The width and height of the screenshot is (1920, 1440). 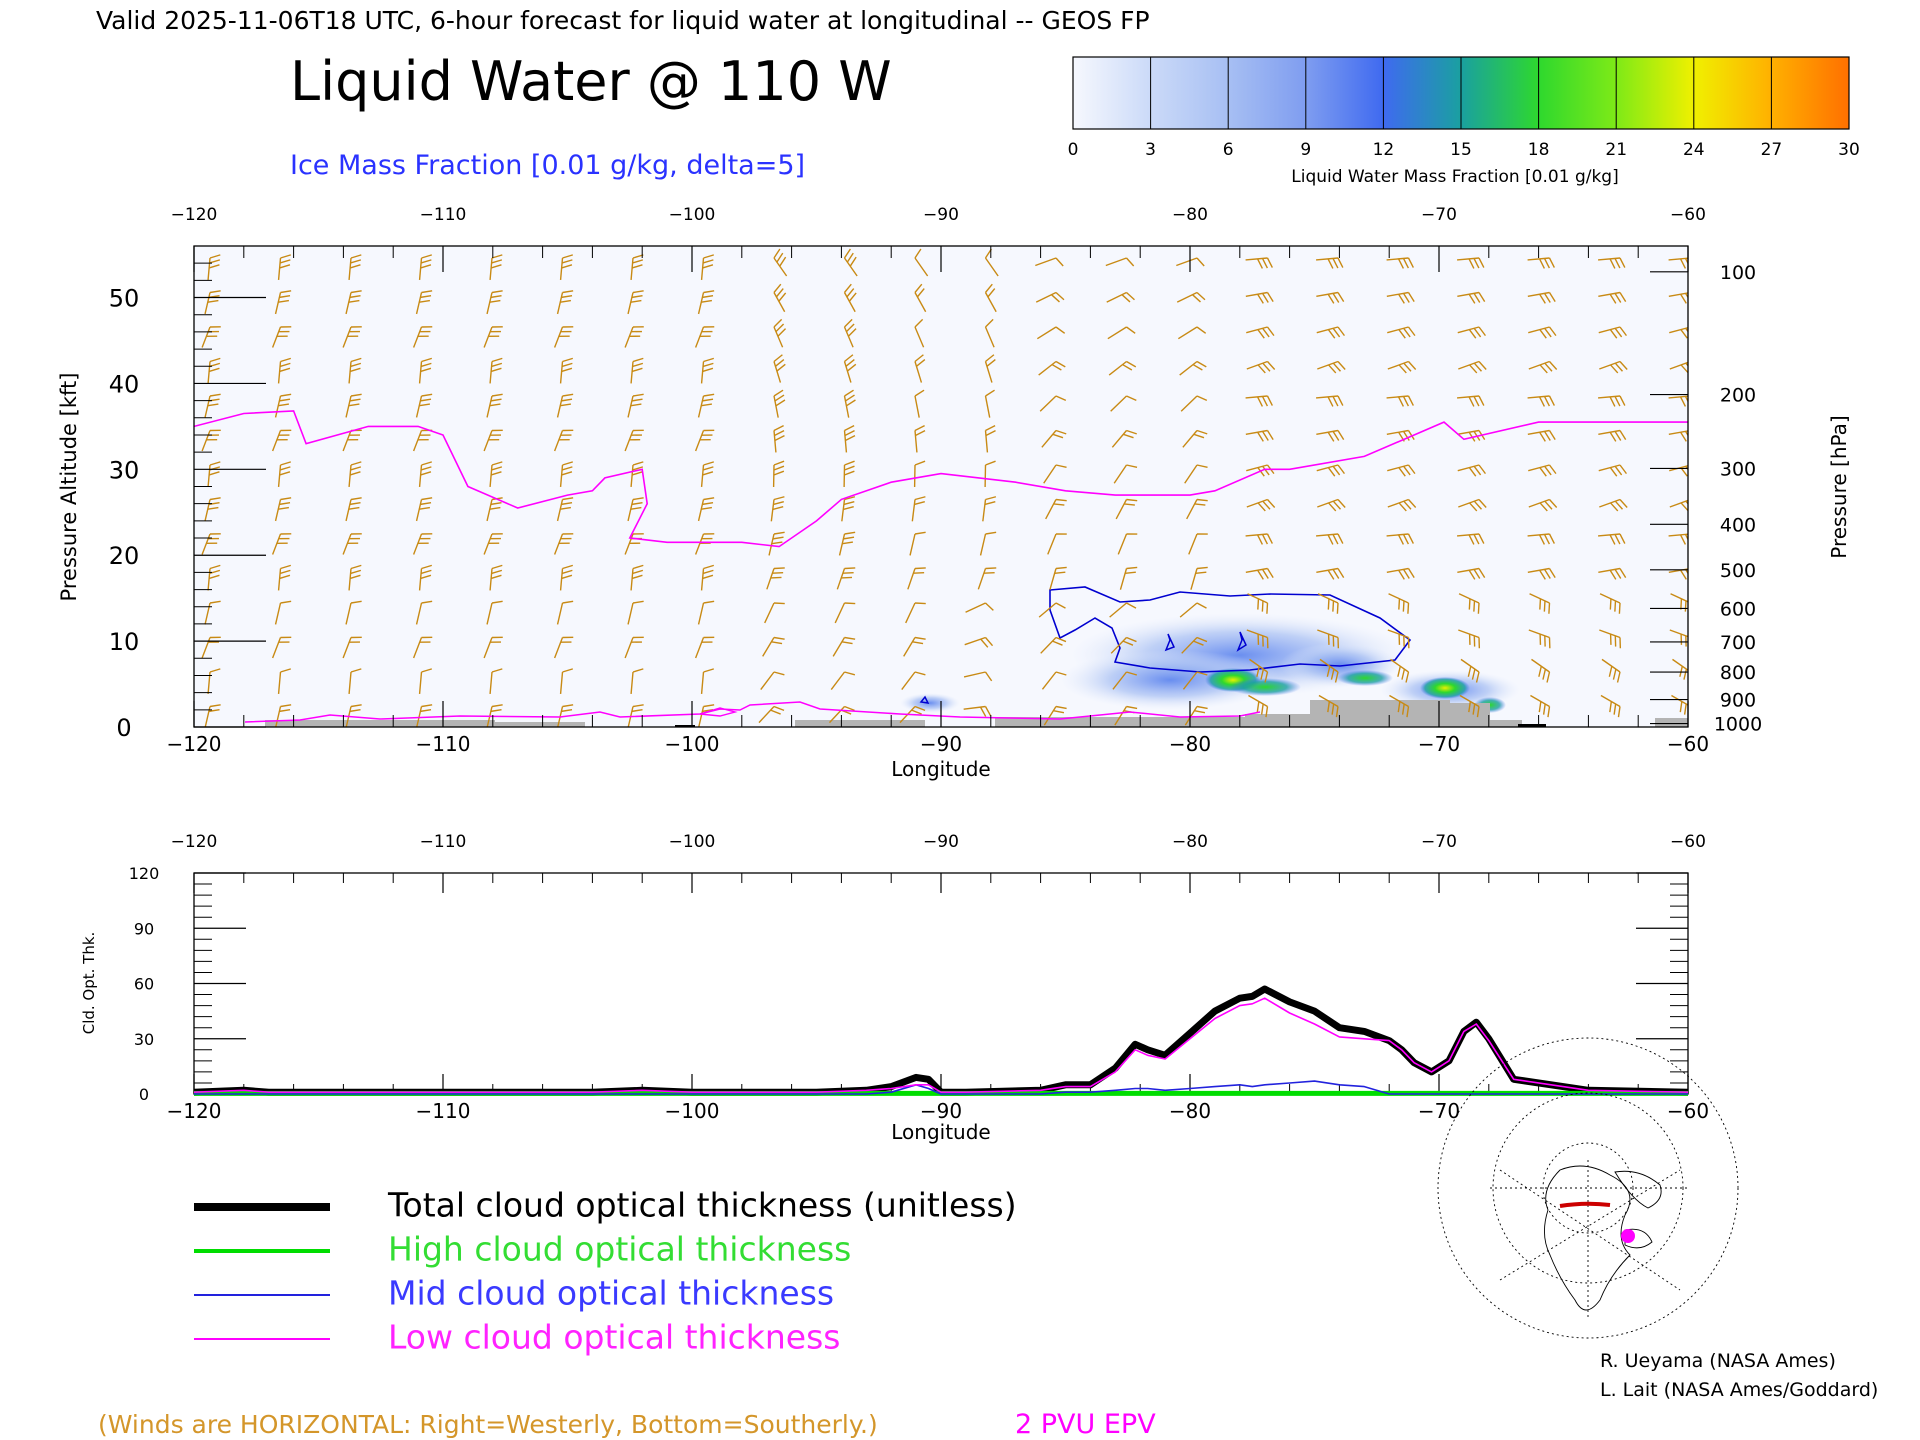 I want to click on map-meridian, so click(x=1590, y=1225).